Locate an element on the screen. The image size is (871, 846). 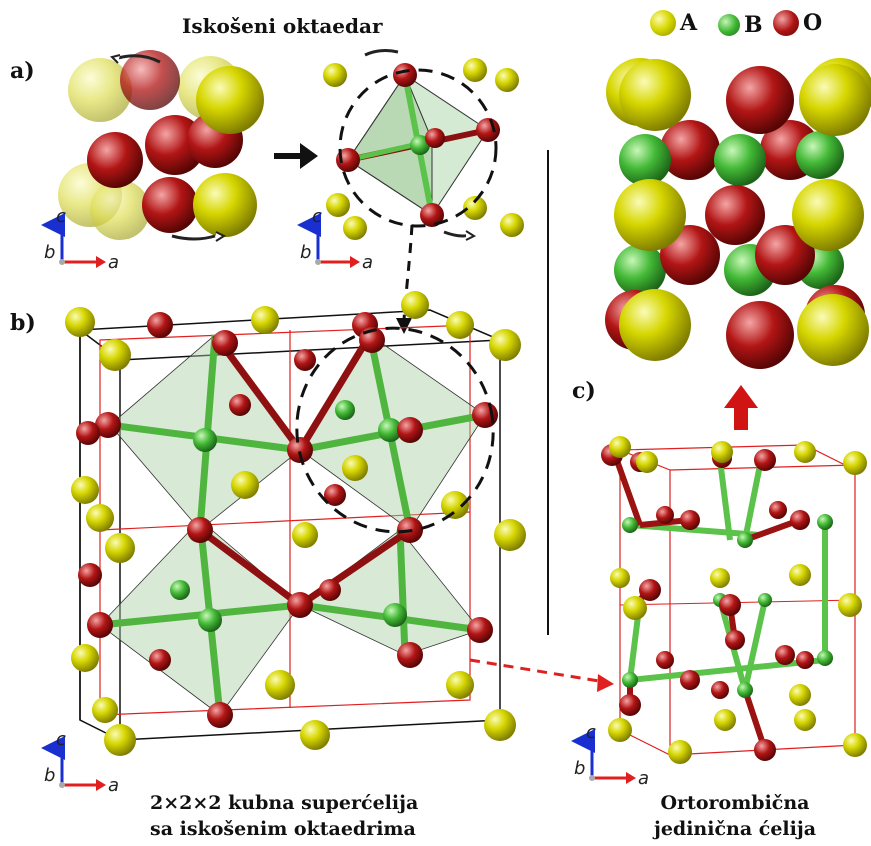
caption-orthorhombic: Ortorombična jedinična ćelija is located at coordinates (735, 816).